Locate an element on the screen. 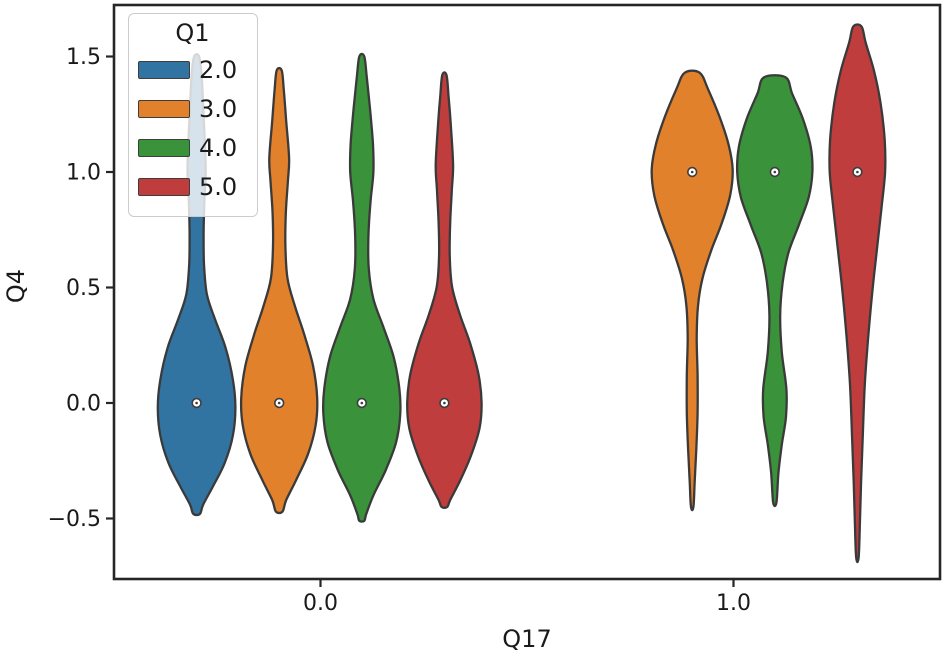  y-axis-label: Q4 is located at coordinates (16, 286).